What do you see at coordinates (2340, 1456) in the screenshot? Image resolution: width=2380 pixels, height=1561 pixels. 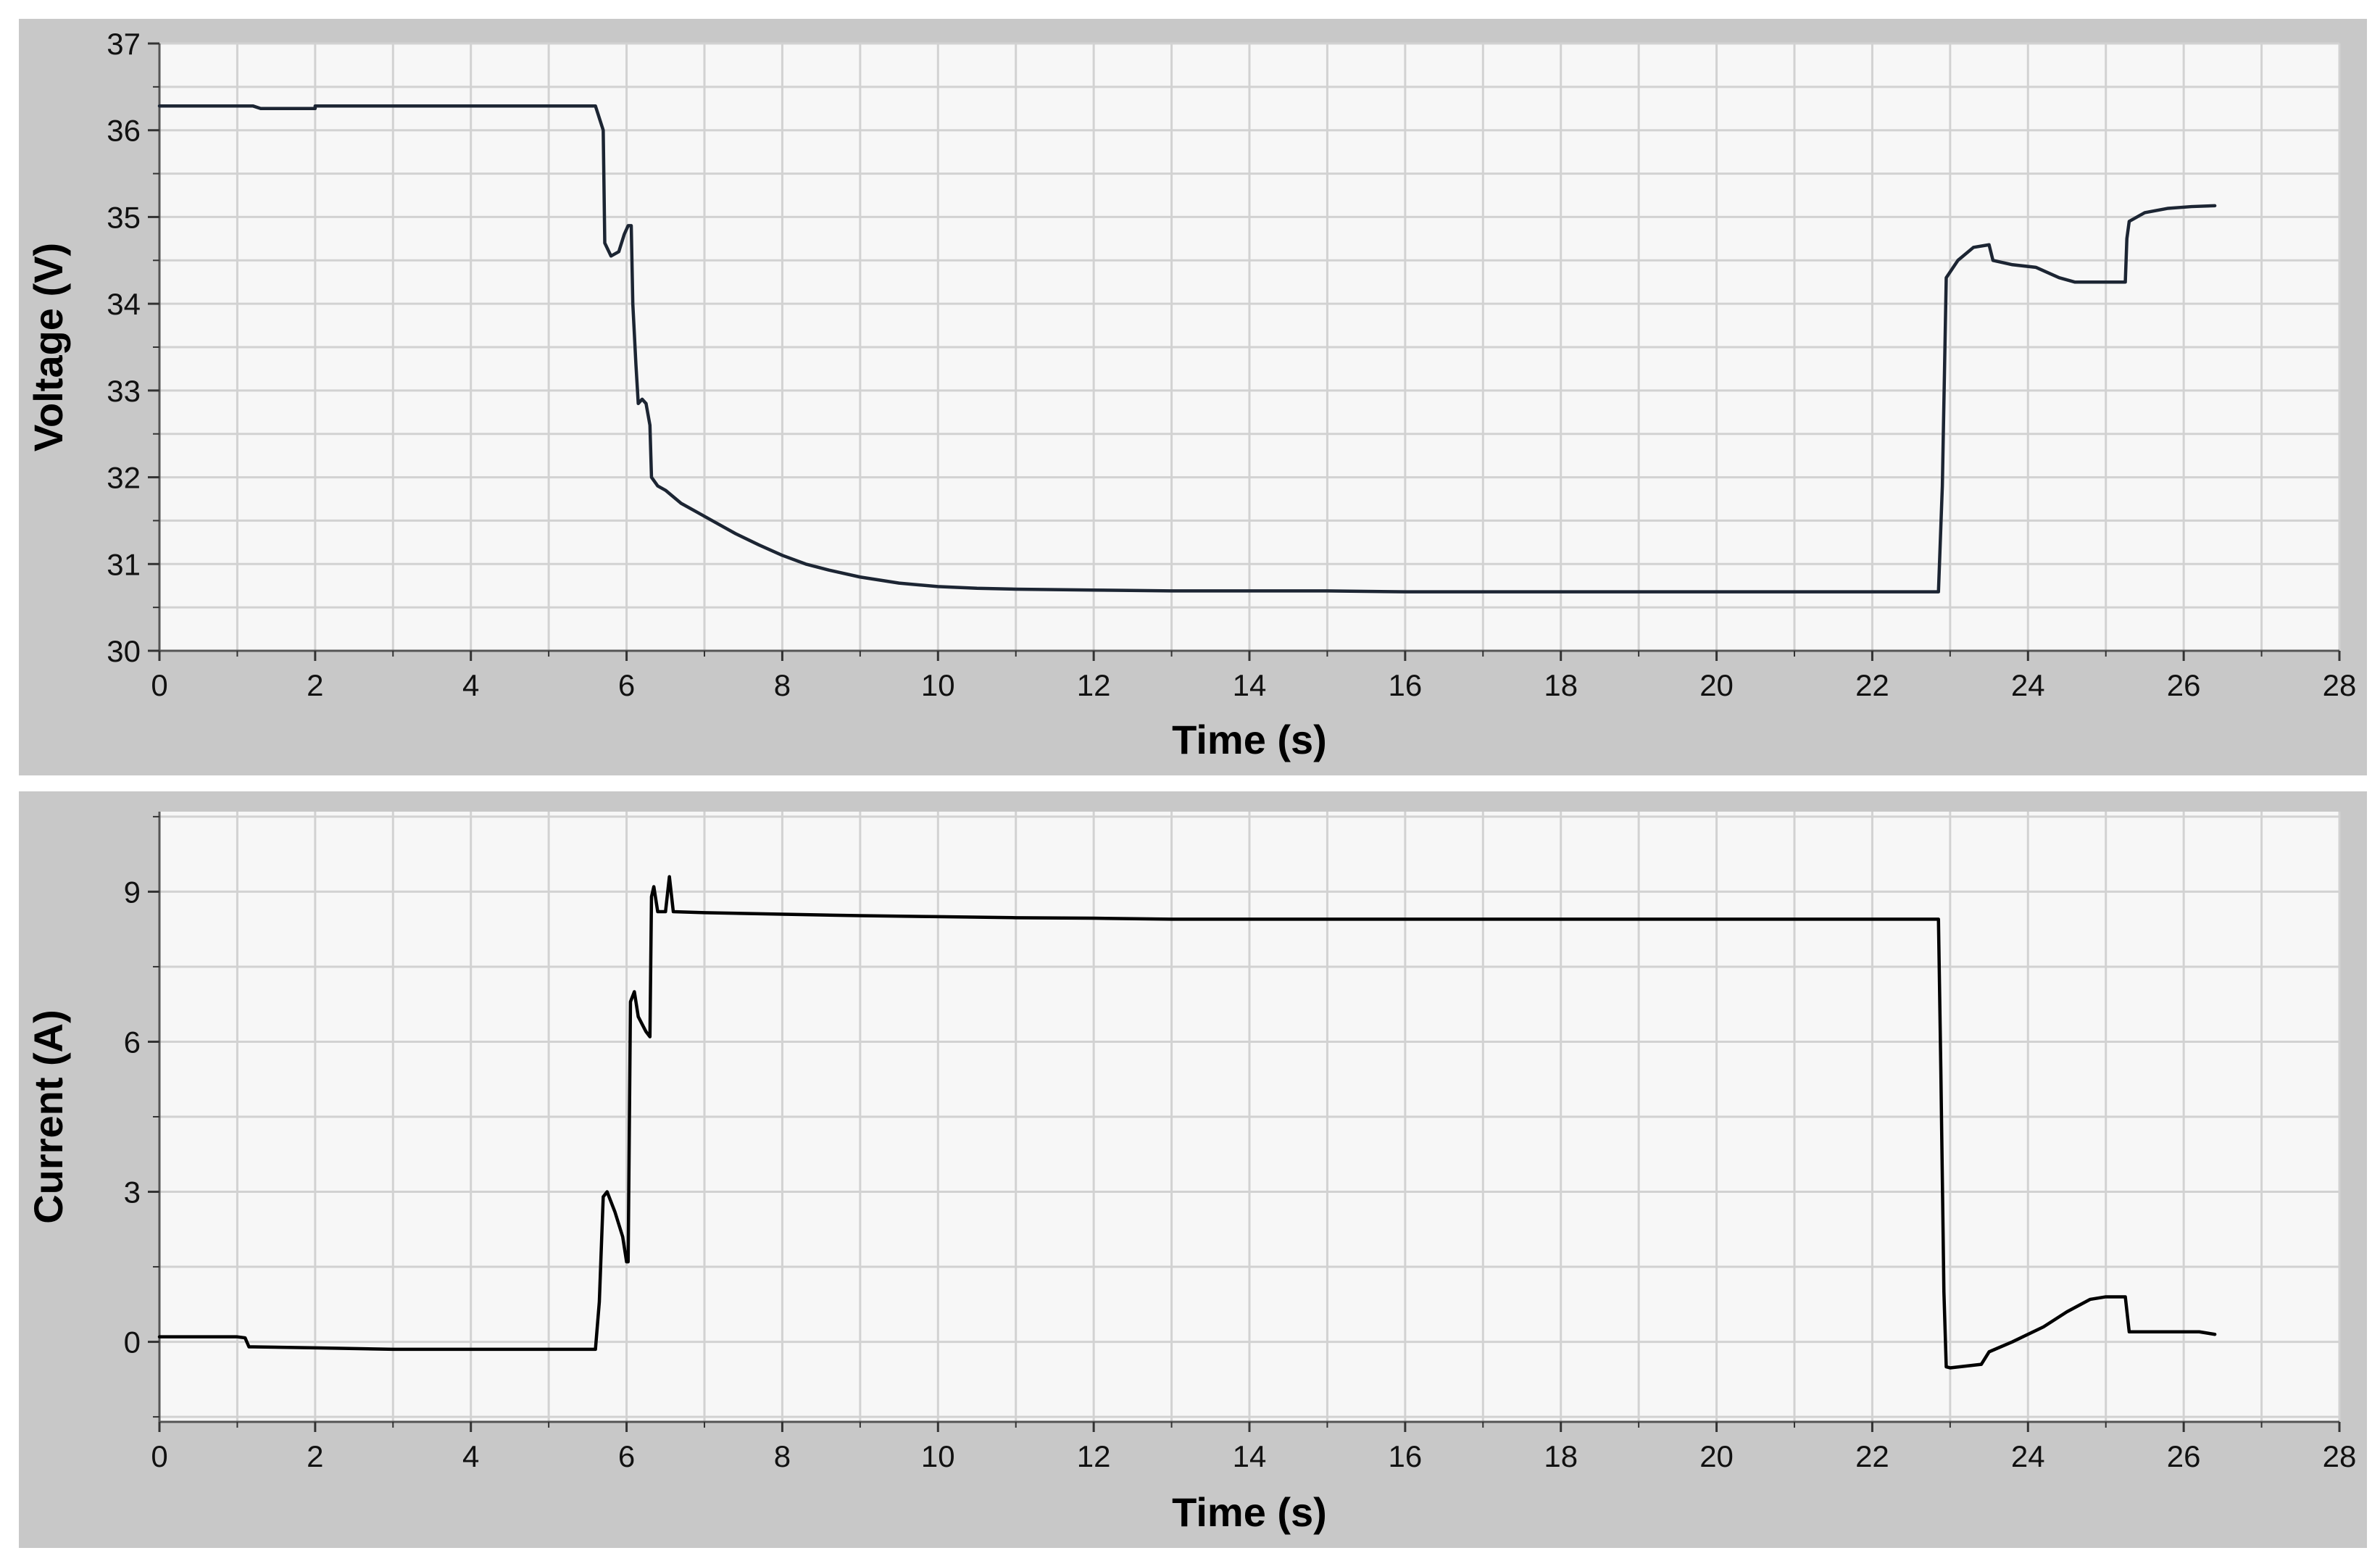 I see `current-x-tick-label: 28` at bounding box center [2340, 1456].